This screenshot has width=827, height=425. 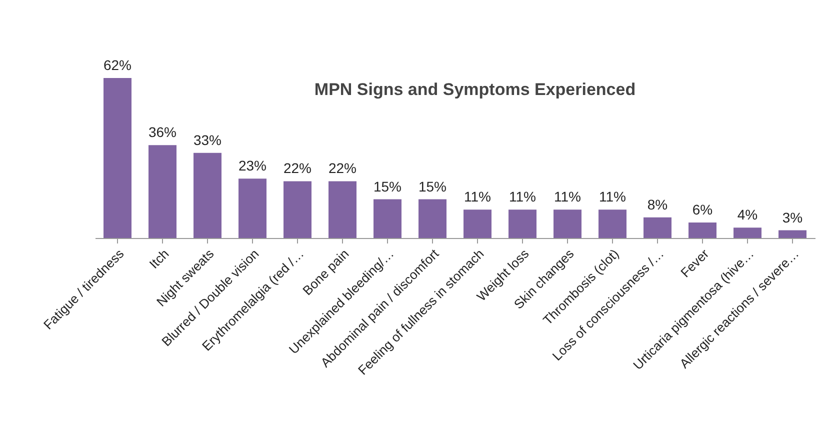 I want to click on data-label: 33%, so click(x=207, y=140).